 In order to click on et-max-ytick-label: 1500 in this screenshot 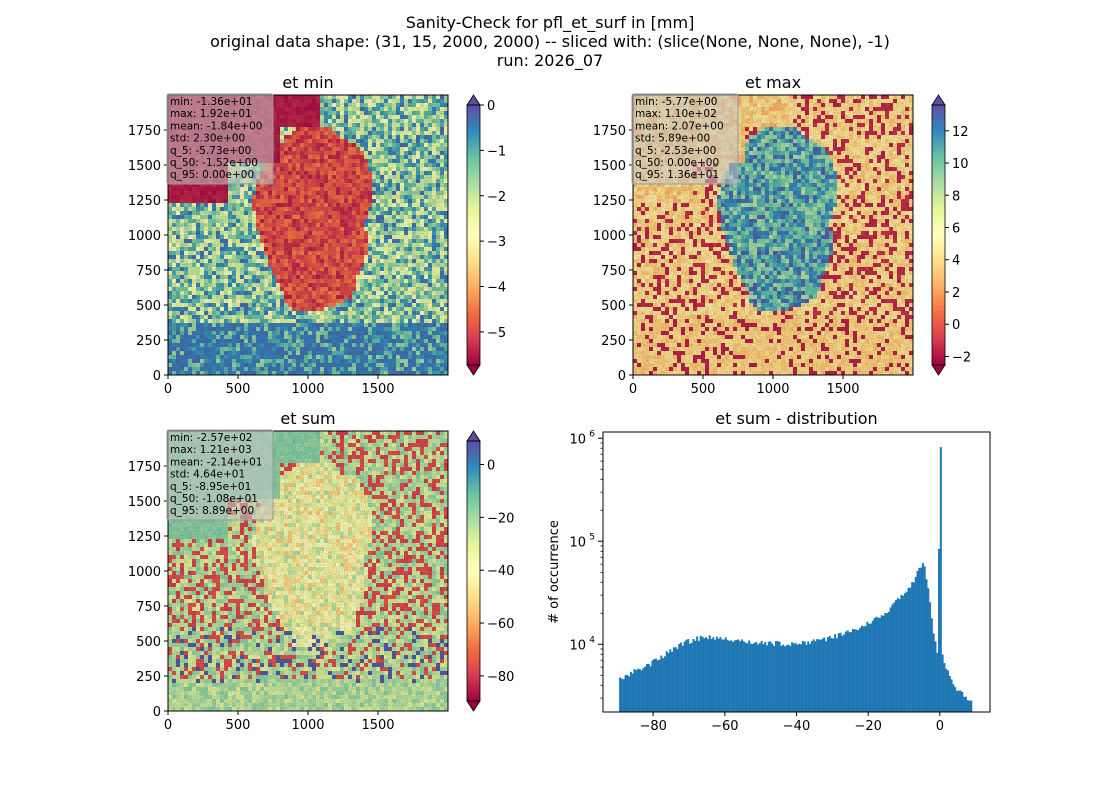, I will do `click(609, 166)`.